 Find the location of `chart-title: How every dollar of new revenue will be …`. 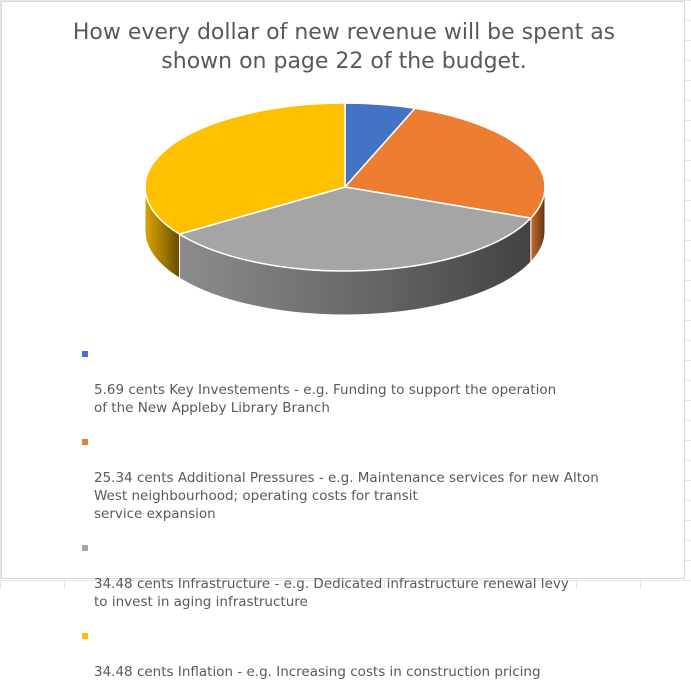

chart-title: How every dollar of new revenue will be … is located at coordinates (344, 47).